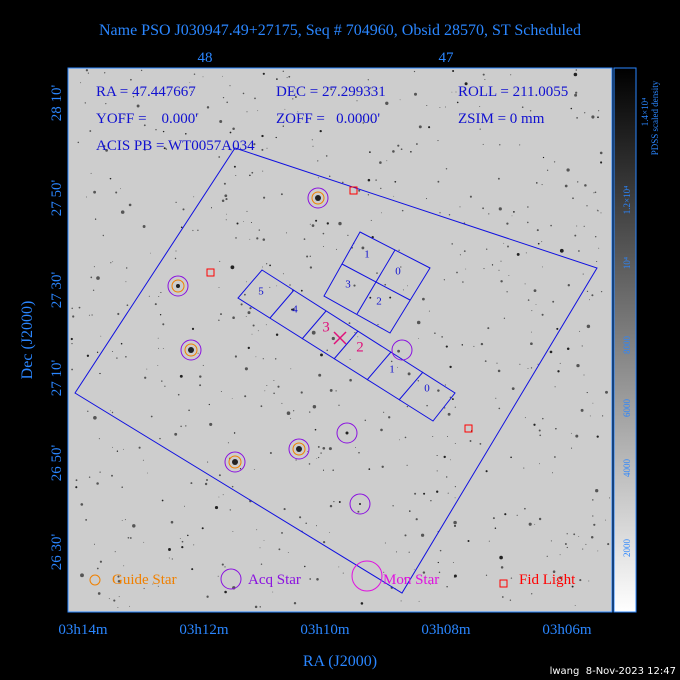 Image resolution: width=680 pixels, height=680 pixels. Describe the element at coordinates (204, 630) in the screenshot. I see `x-tick-label: 03h12m` at that location.